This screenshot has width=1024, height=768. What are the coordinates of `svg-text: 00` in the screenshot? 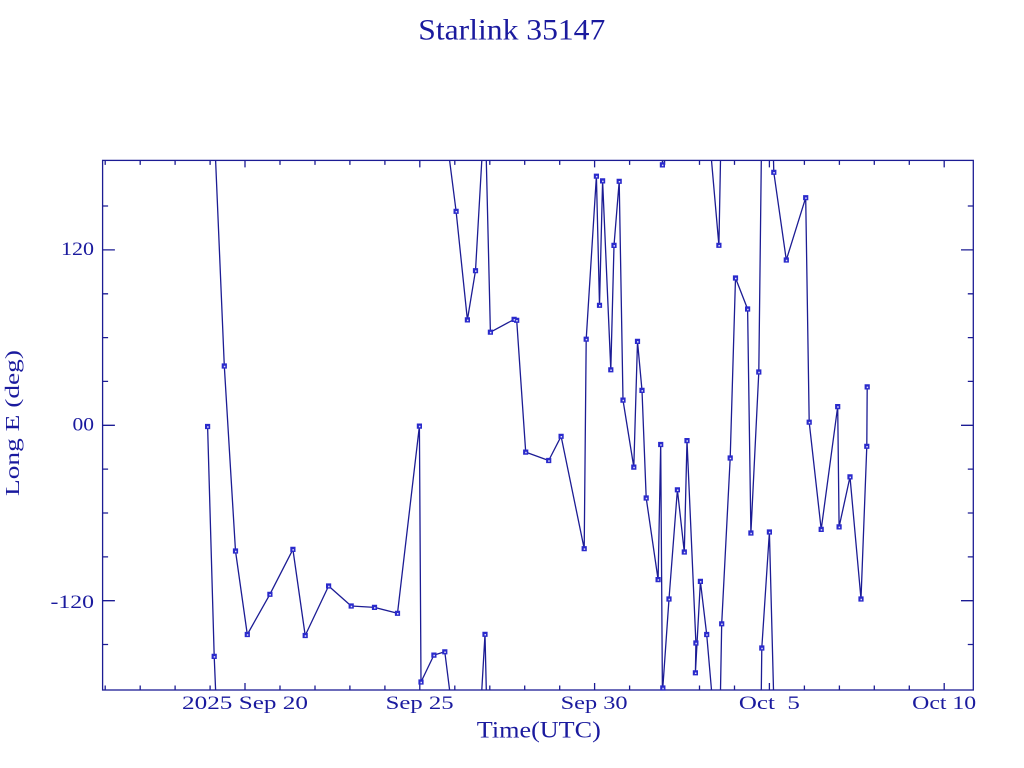 It's located at (84, 425).